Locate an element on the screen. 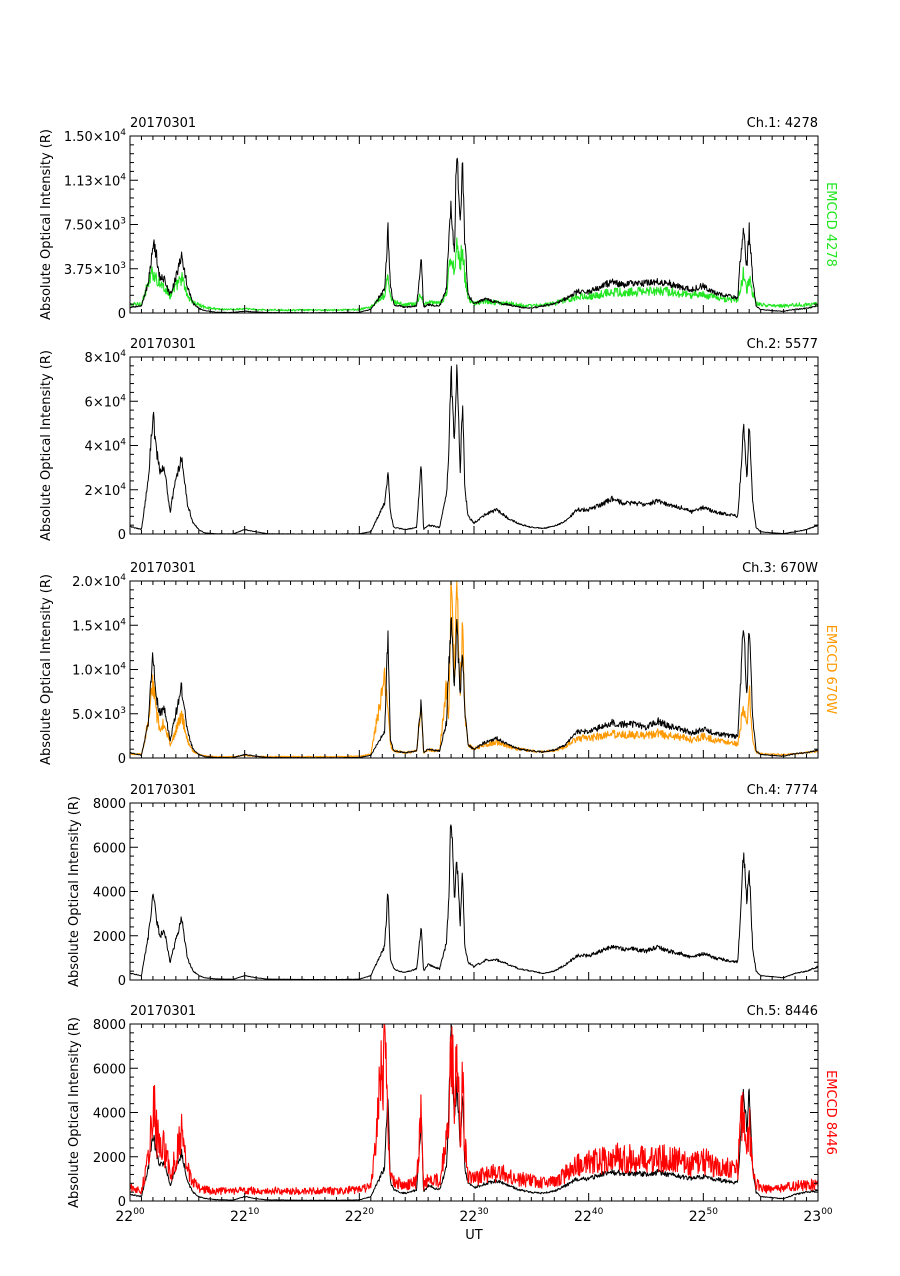 Image resolution: width=900 pixels, height=1276 pixels. panel-3-ytick-label: 5.0×10³ is located at coordinates (99, 714).